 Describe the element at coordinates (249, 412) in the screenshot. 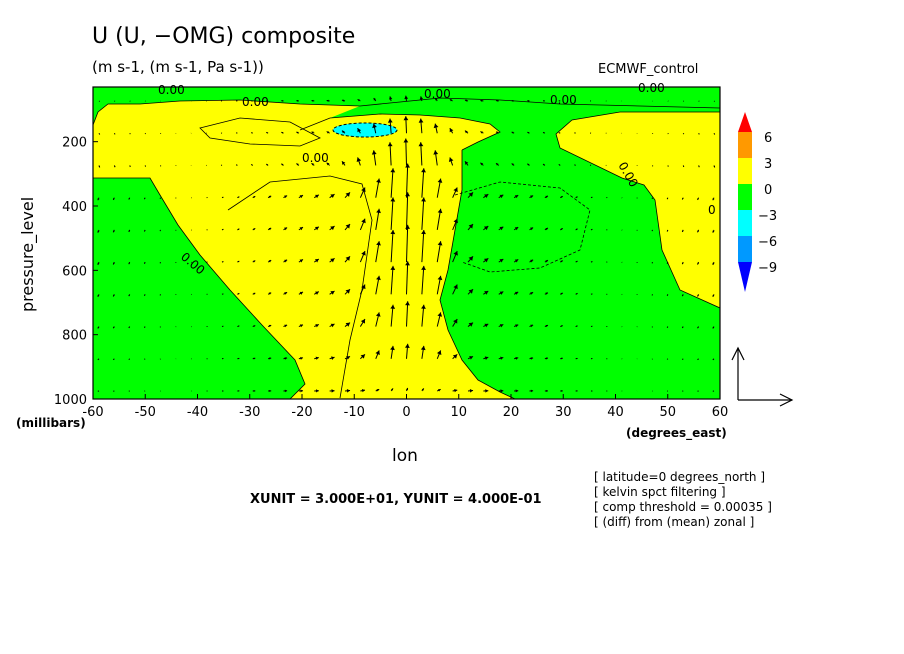

I see `x-tick-label: -30` at that location.